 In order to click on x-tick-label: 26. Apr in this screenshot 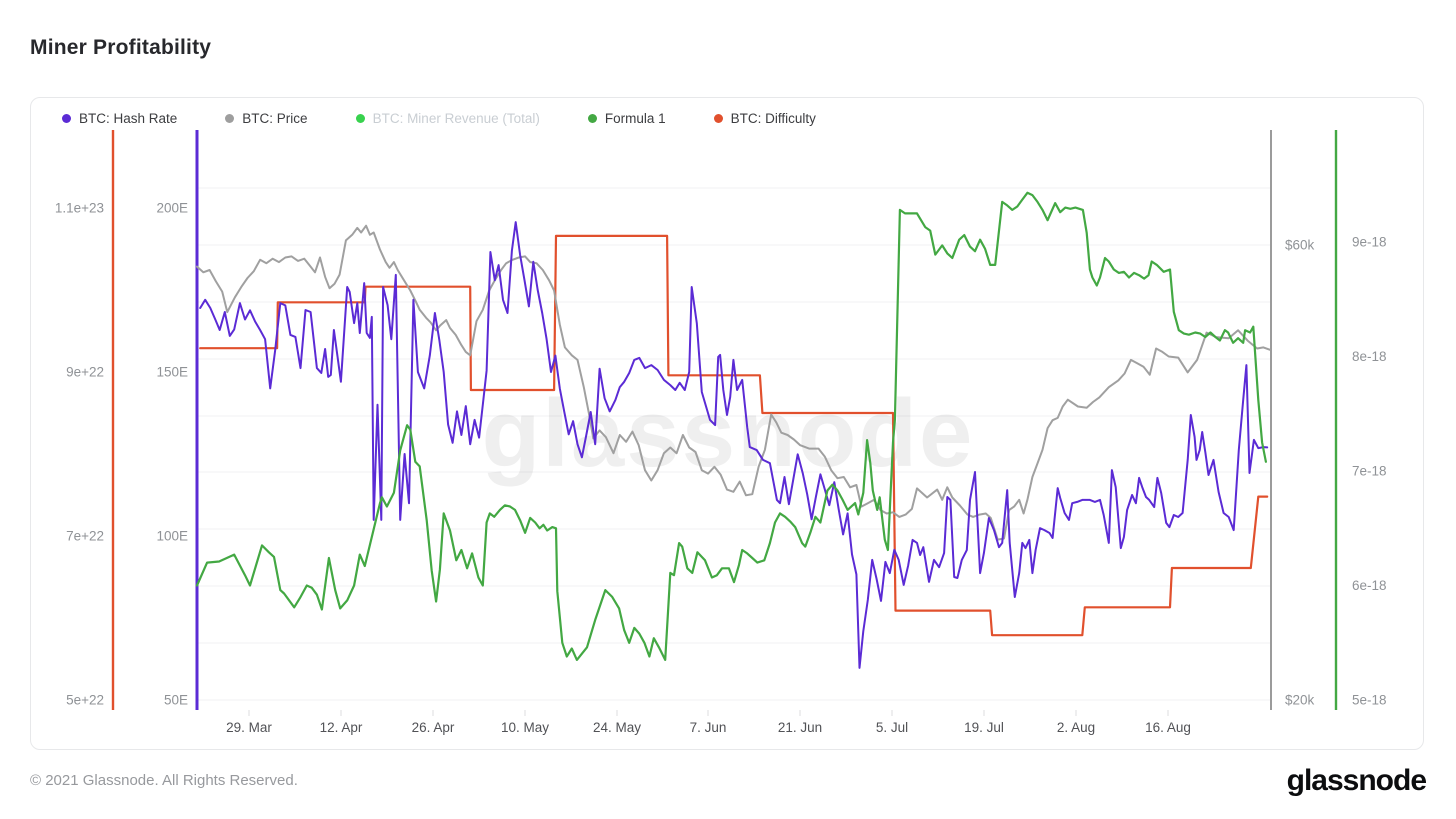, I will do `click(433, 727)`.